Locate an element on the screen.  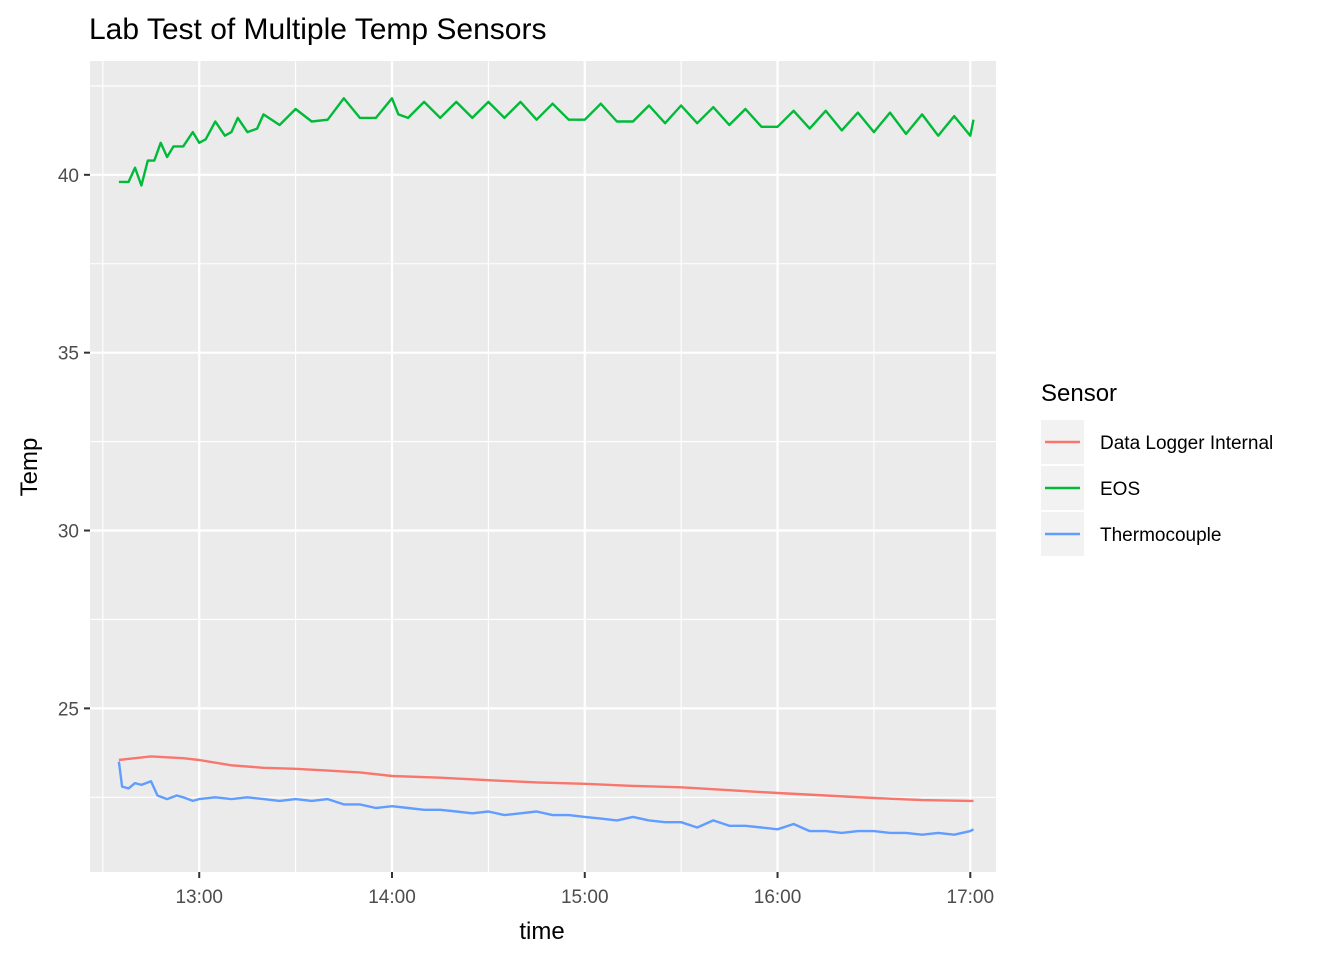
x-tick-label: 15:00 is located at coordinates (585, 897).